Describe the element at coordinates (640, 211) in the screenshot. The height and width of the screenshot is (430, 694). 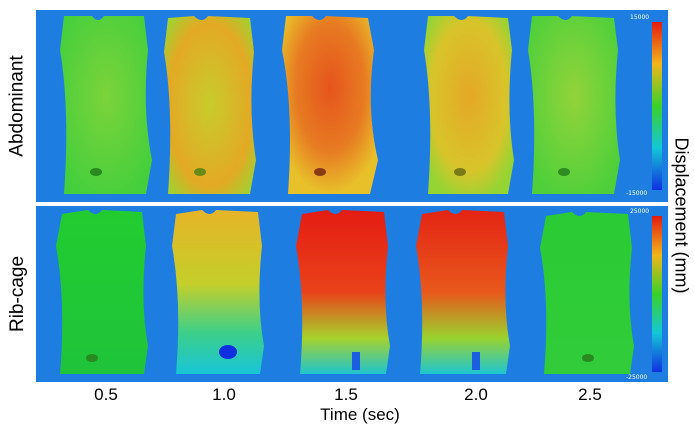
I see `colorbar-max-label: 25000` at that location.